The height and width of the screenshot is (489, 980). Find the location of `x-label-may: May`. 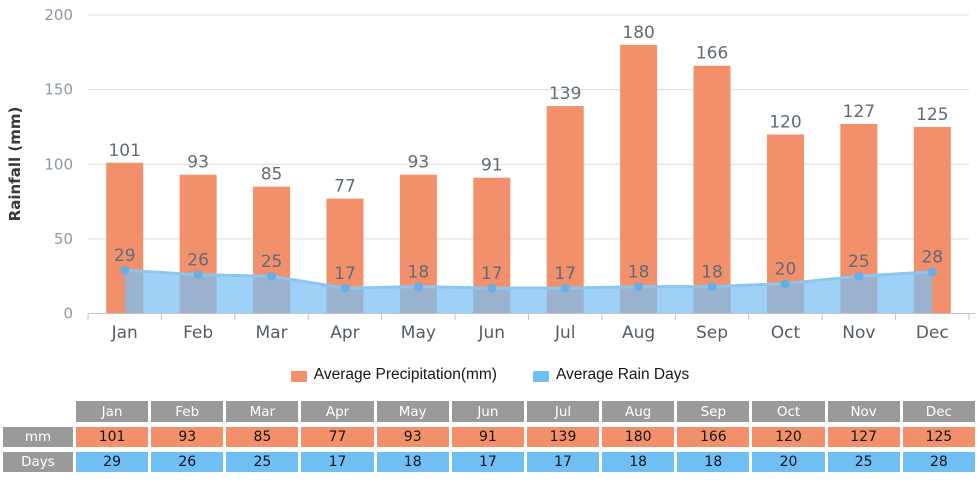

x-label-may: May is located at coordinates (418, 333).